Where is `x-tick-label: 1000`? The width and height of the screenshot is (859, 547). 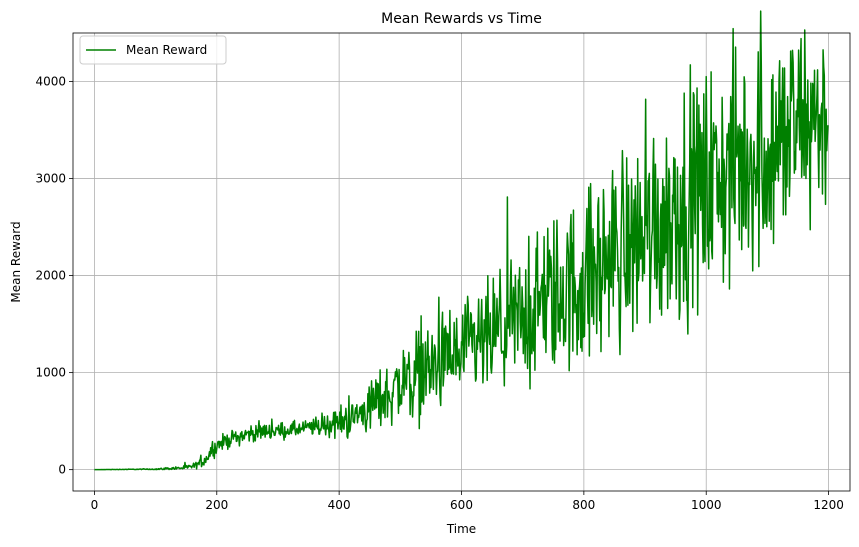
x-tick-label: 1000 is located at coordinates (706, 505).